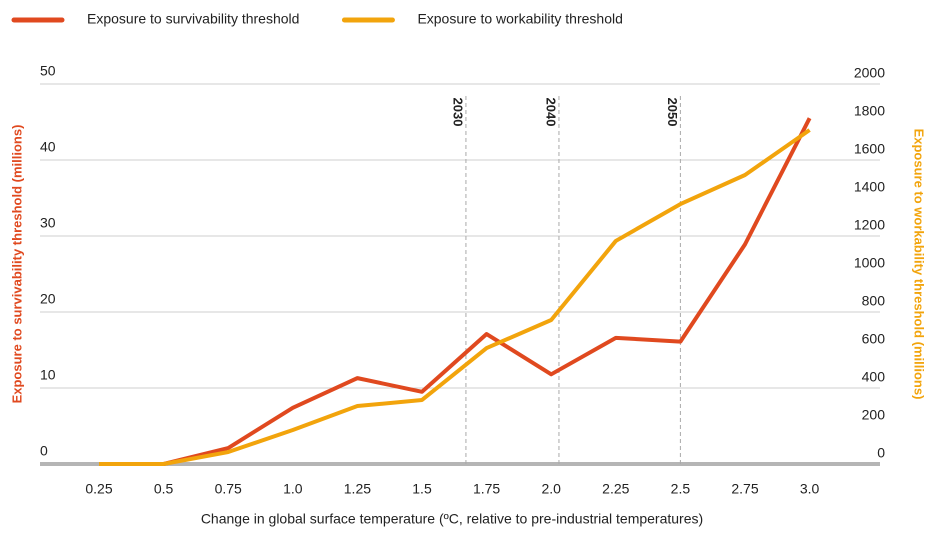 The height and width of the screenshot is (535, 928). What do you see at coordinates (228, 489) in the screenshot?
I see `x-tick-label: 0.75` at bounding box center [228, 489].